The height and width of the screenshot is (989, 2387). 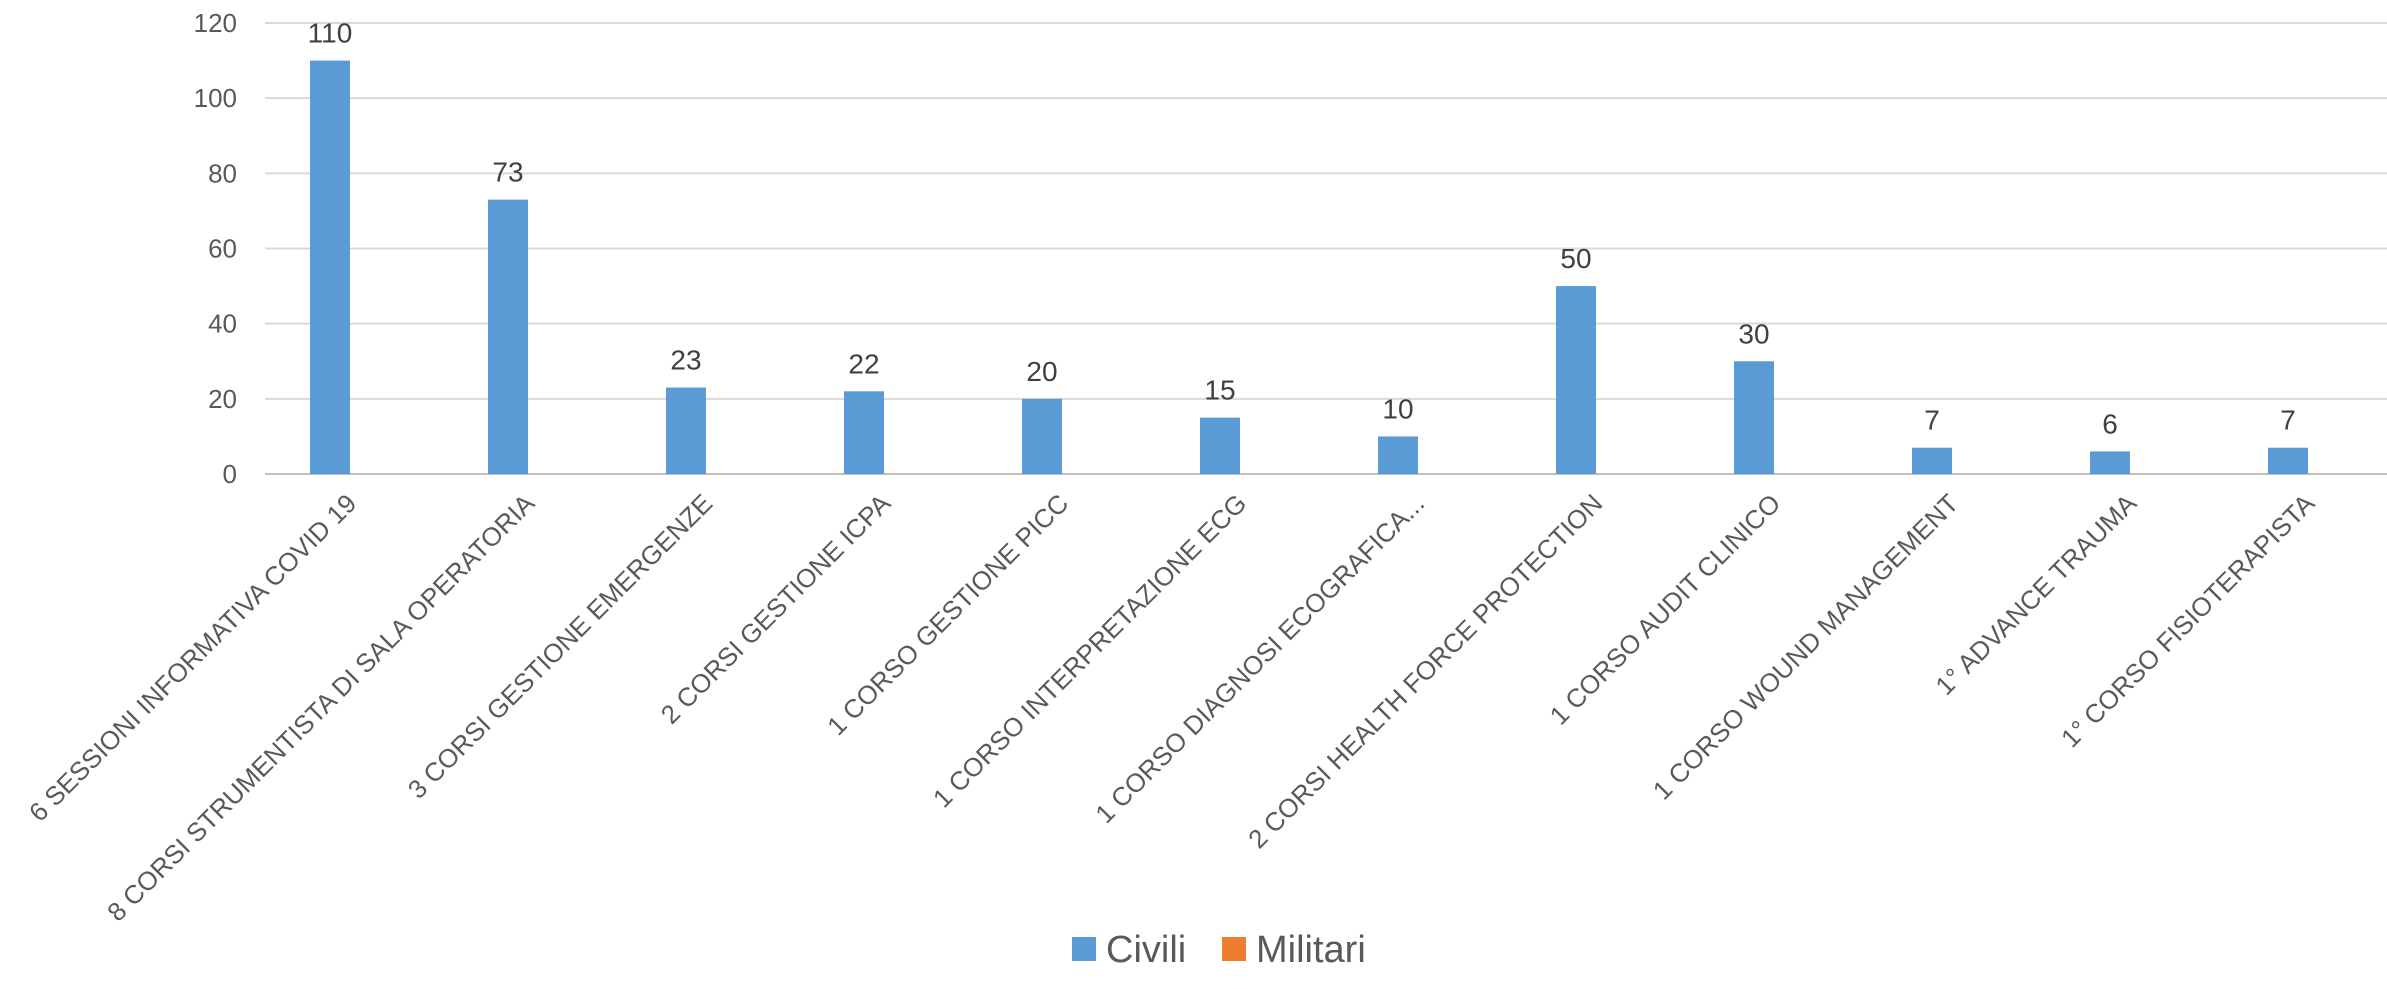 I want to click on data-label: 10, so click(x=1397, y=408).